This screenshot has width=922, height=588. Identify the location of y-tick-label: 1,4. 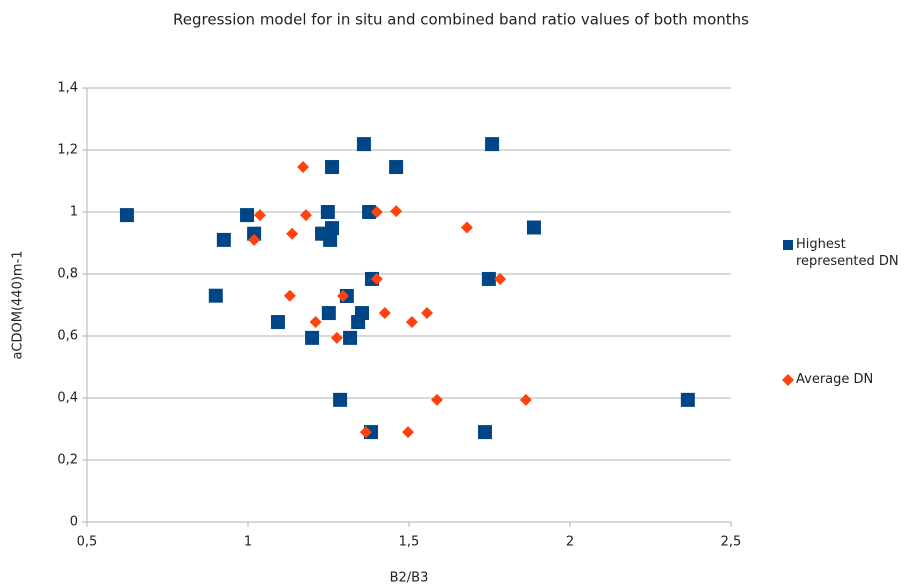
(67, 88).